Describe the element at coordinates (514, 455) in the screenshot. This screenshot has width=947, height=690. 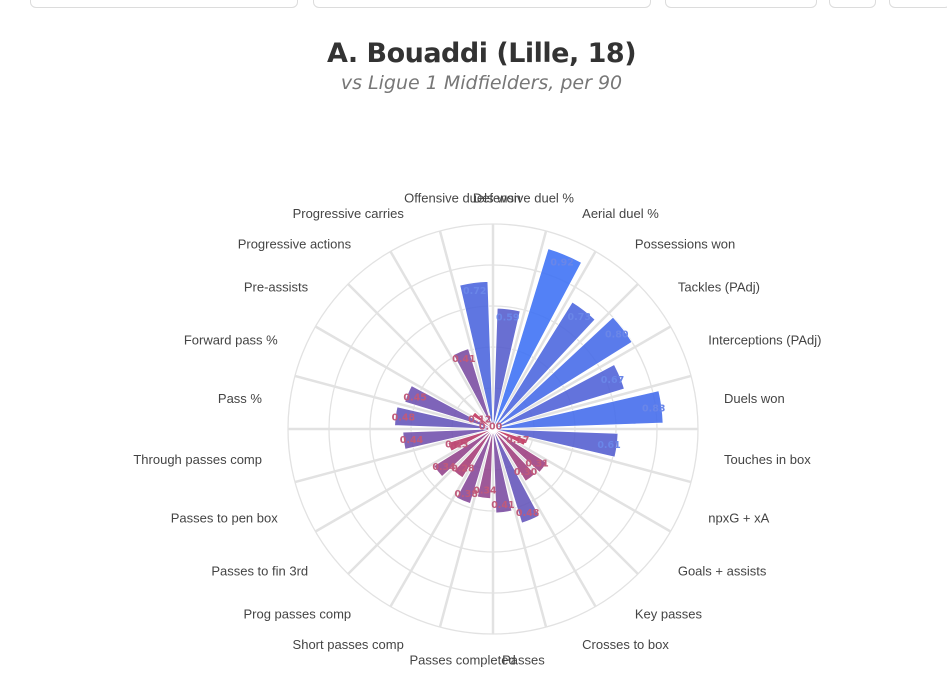
I see `bar-key-passes` at that location.